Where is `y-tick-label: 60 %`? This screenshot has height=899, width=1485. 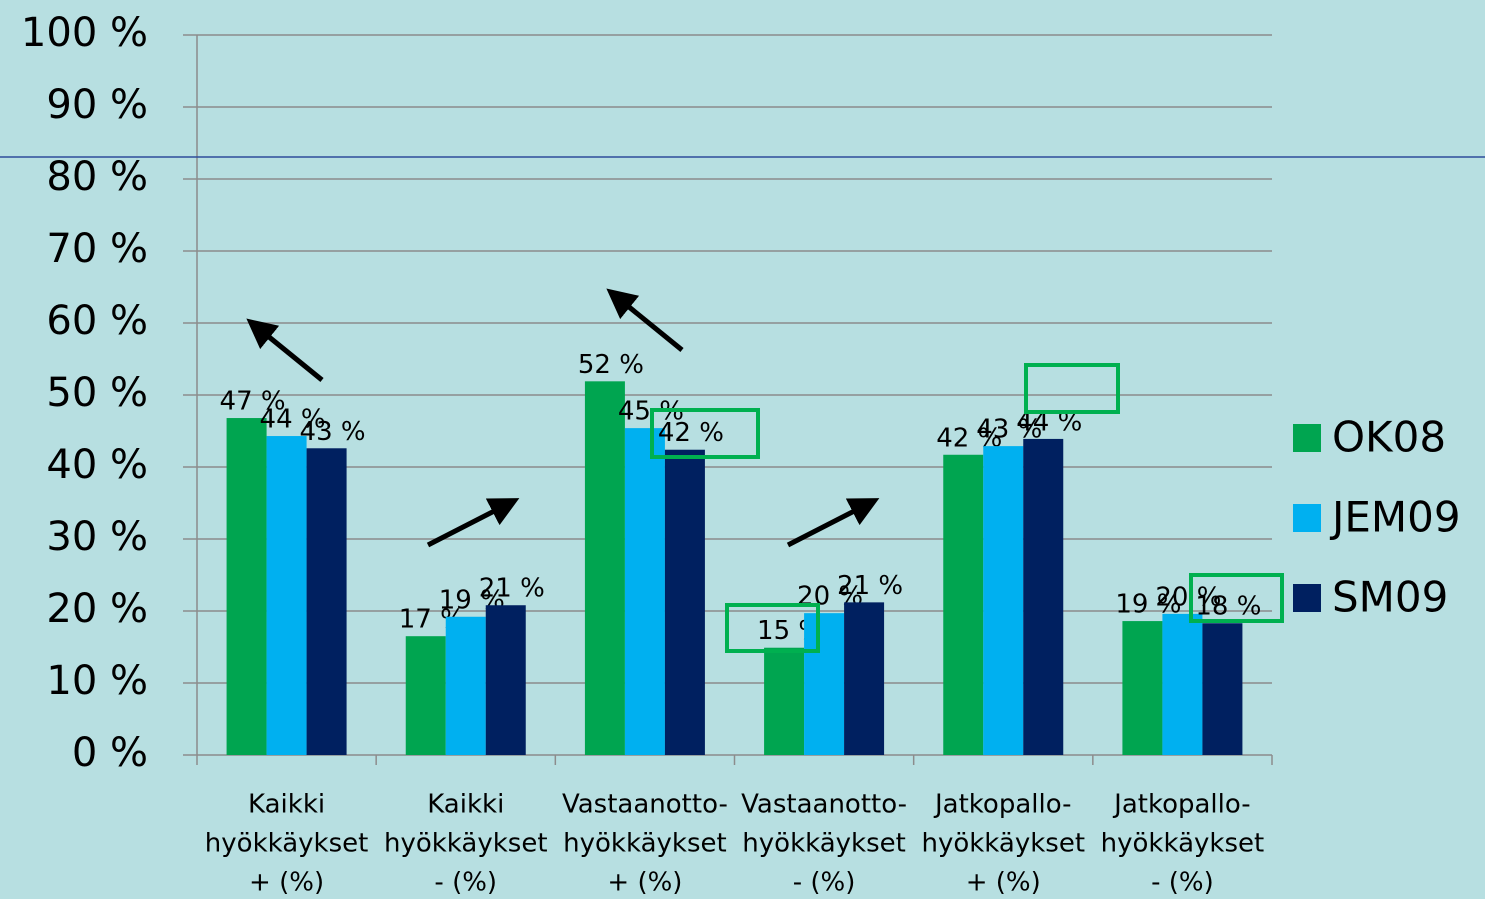
y-tick-label: 60 % is located at coordinates (97, 321).